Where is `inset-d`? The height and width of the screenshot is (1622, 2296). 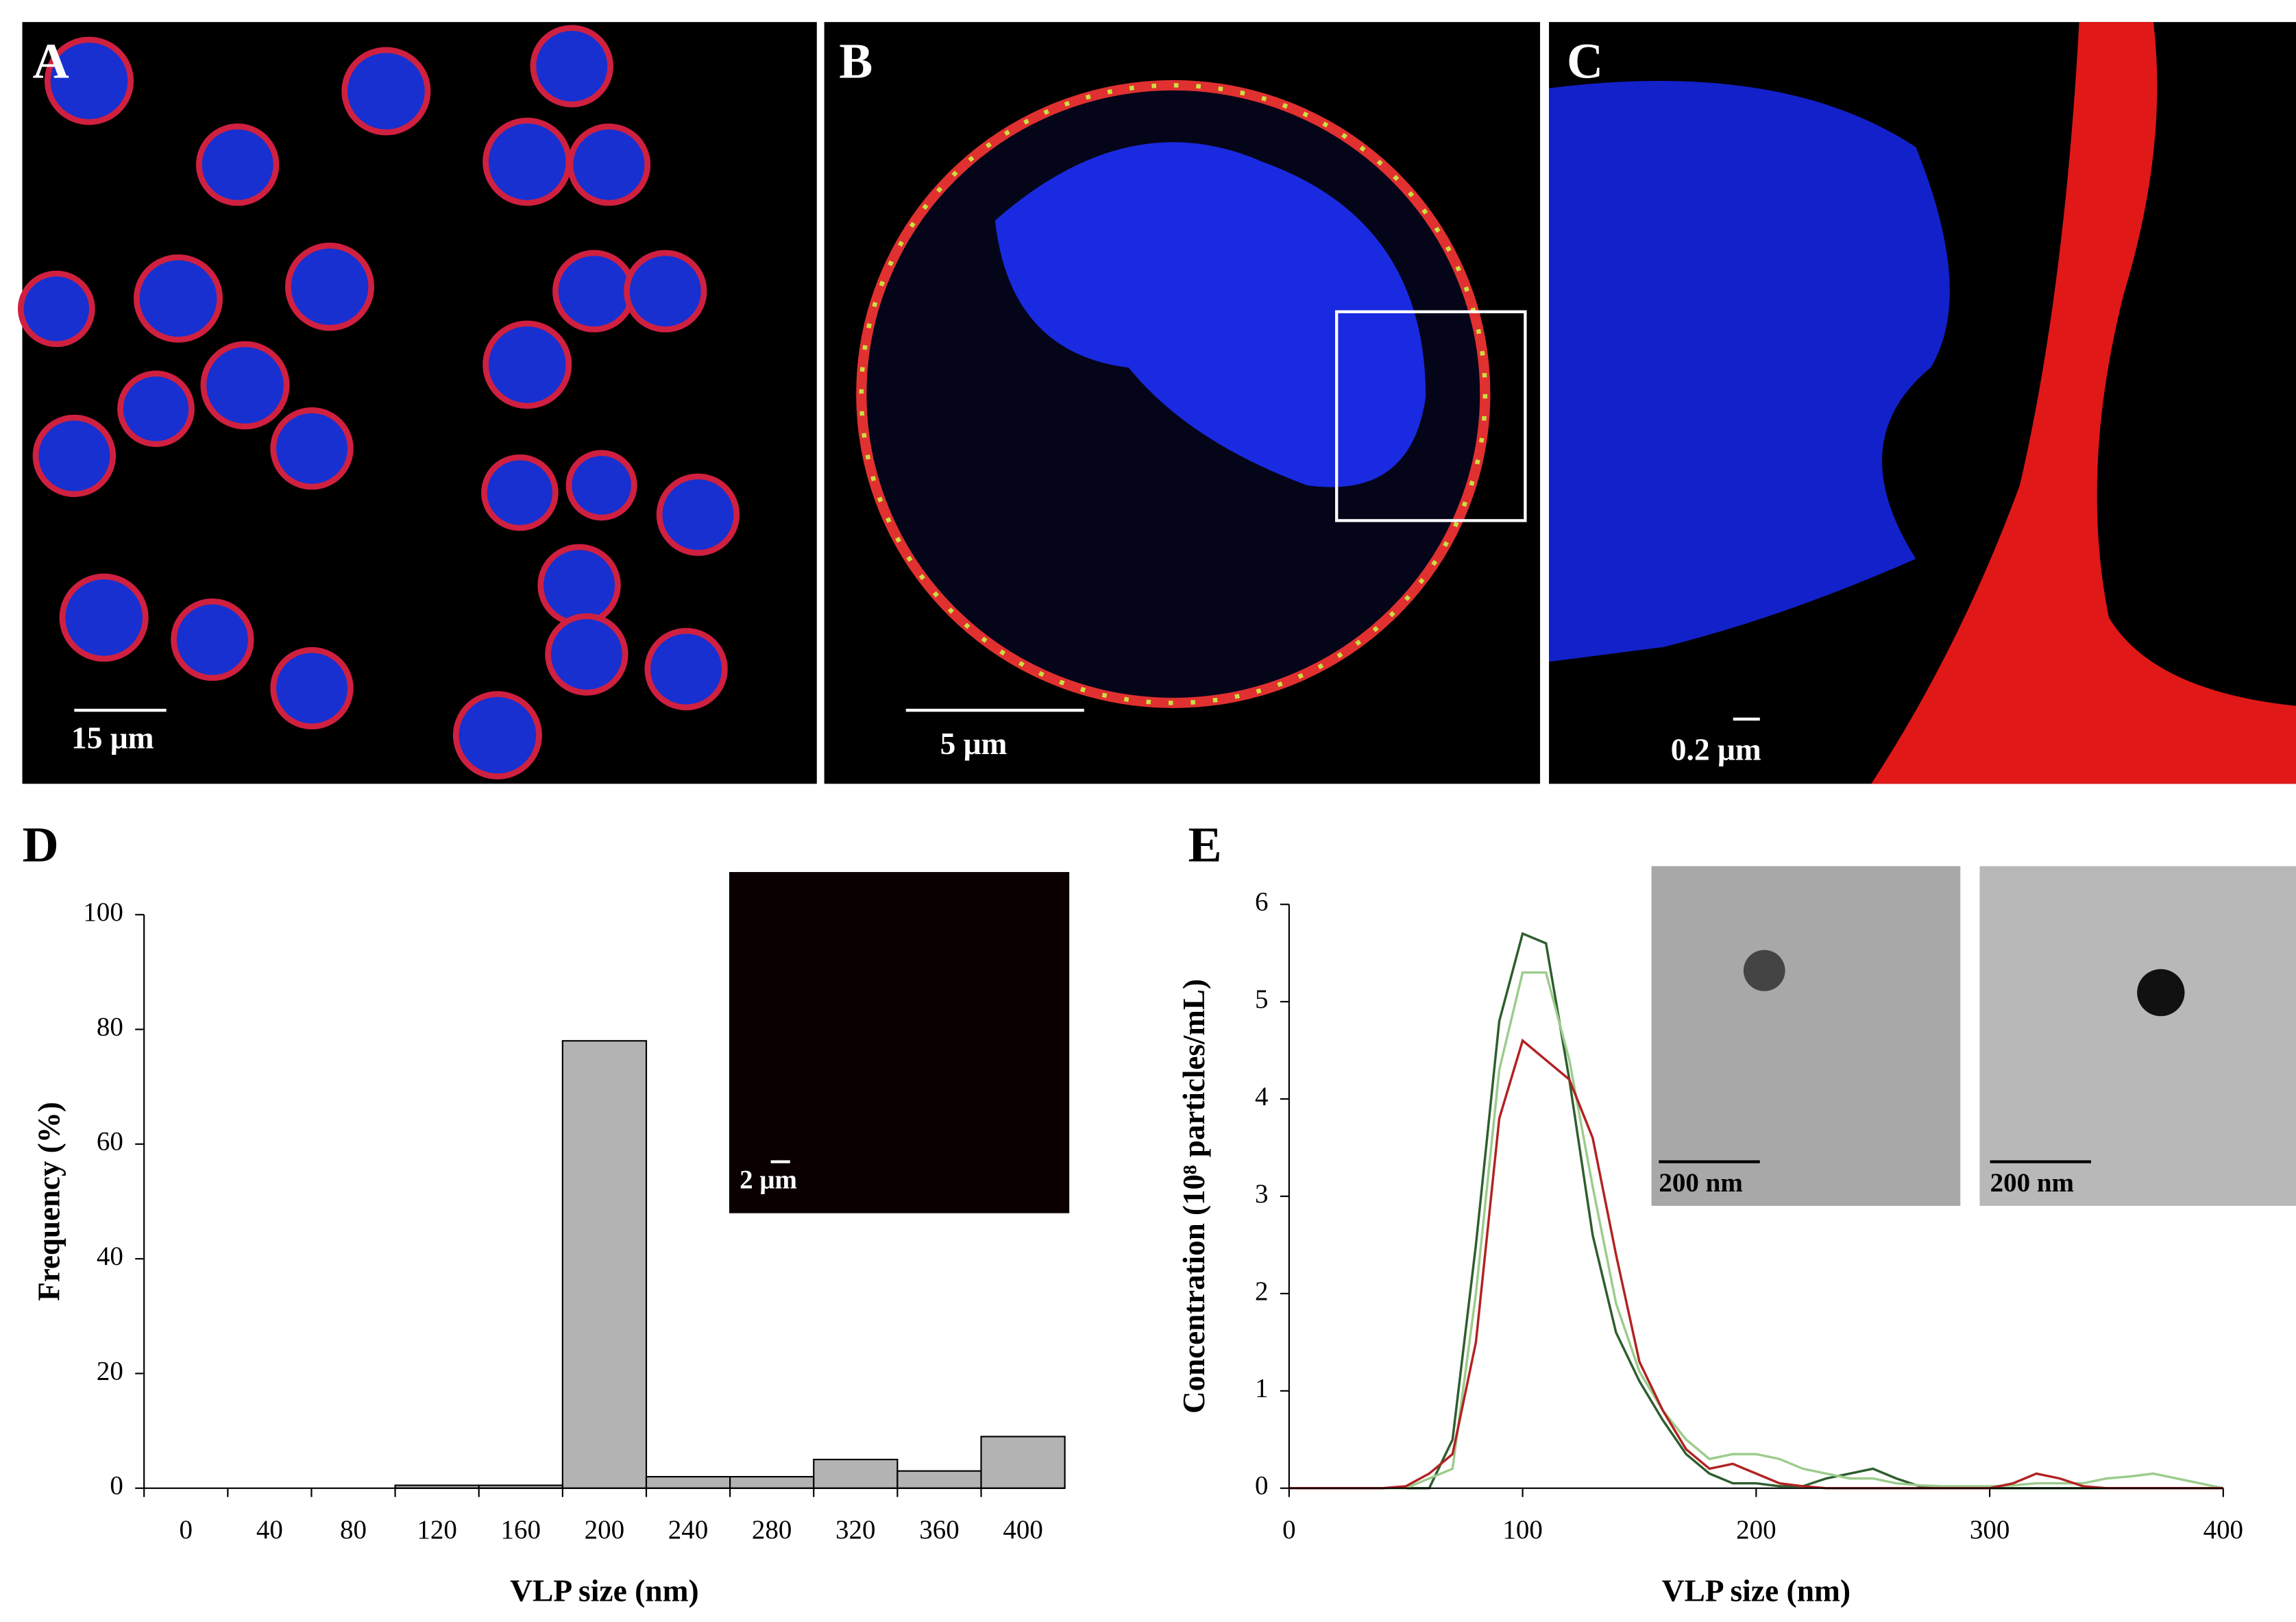
inset-d is located at coordinates (899, 1042).